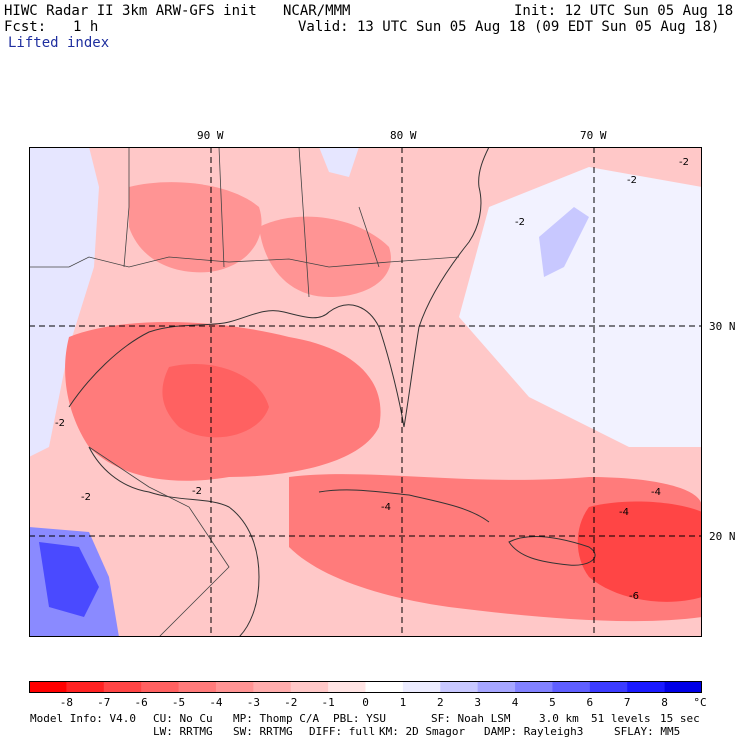 The image size is (740, 740). What do you see at coordinates (722, 536) in the screenshot?
I see `lat-label-20n: 20 N` at bounding box center [722, 536].